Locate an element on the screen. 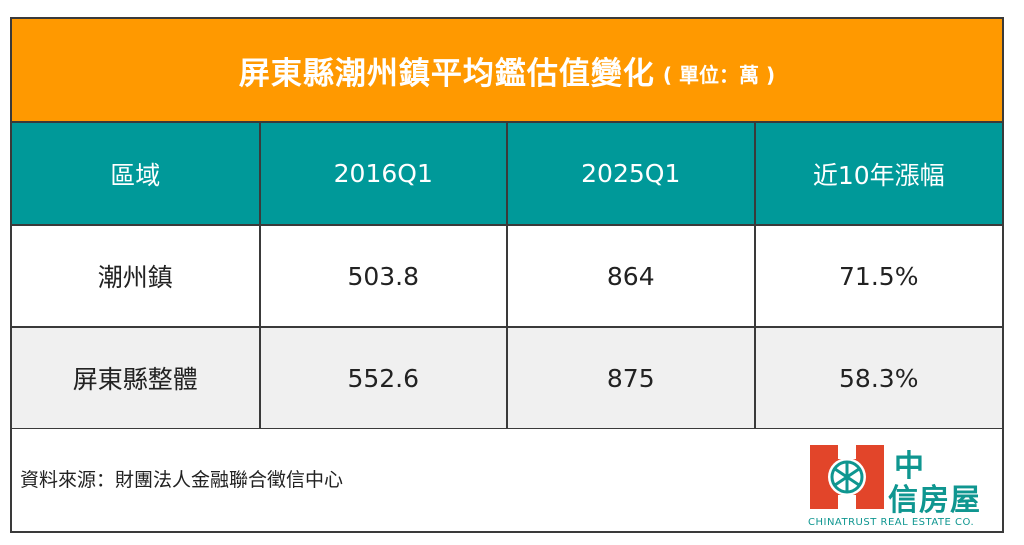  cell-change: 71.5% is located at coordinates (877, 276).